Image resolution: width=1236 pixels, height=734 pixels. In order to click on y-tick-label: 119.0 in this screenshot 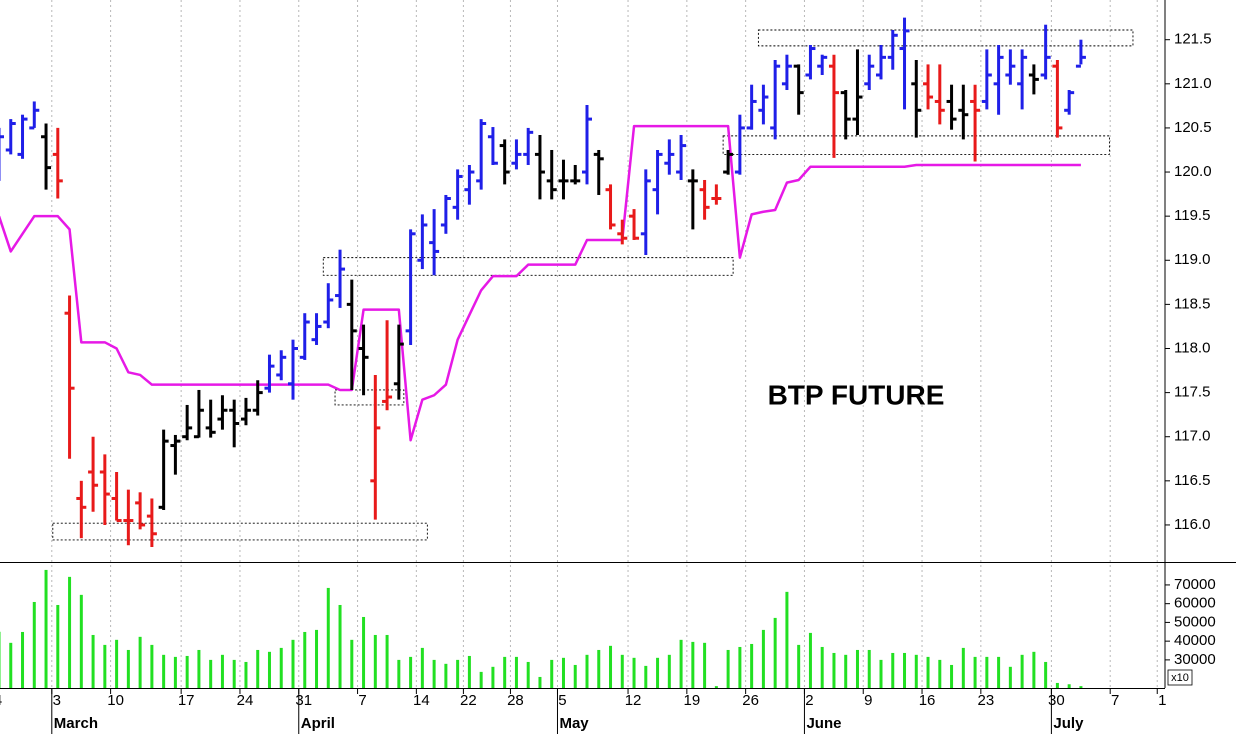, I will do `click(1192, 259)`.